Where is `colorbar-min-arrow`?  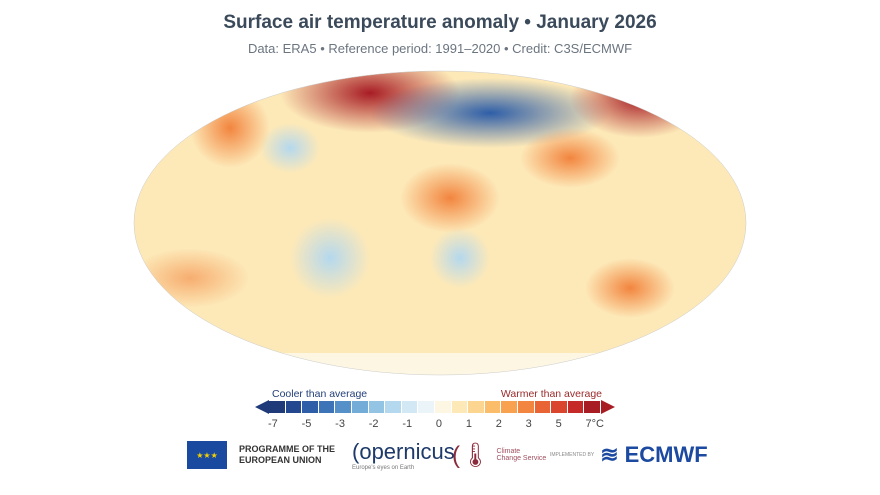
colorbar-min-arrow is located at coordinates (262, 407).